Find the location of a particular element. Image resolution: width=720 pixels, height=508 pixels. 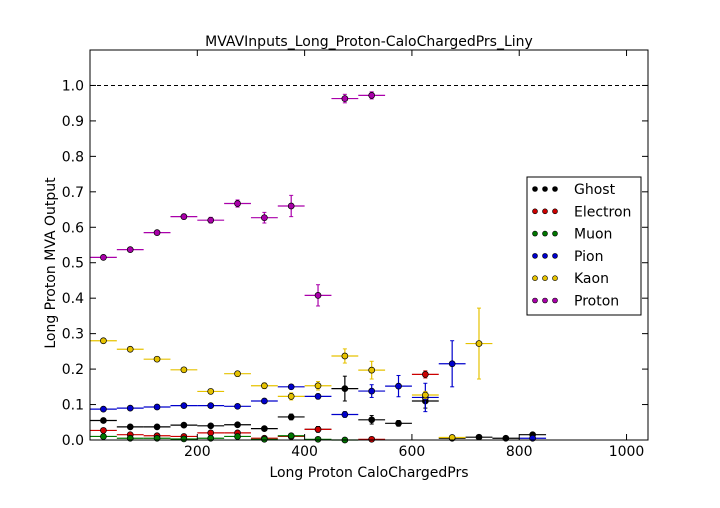

y-tick-label: 0.7 is located at coordinates (73, 193).